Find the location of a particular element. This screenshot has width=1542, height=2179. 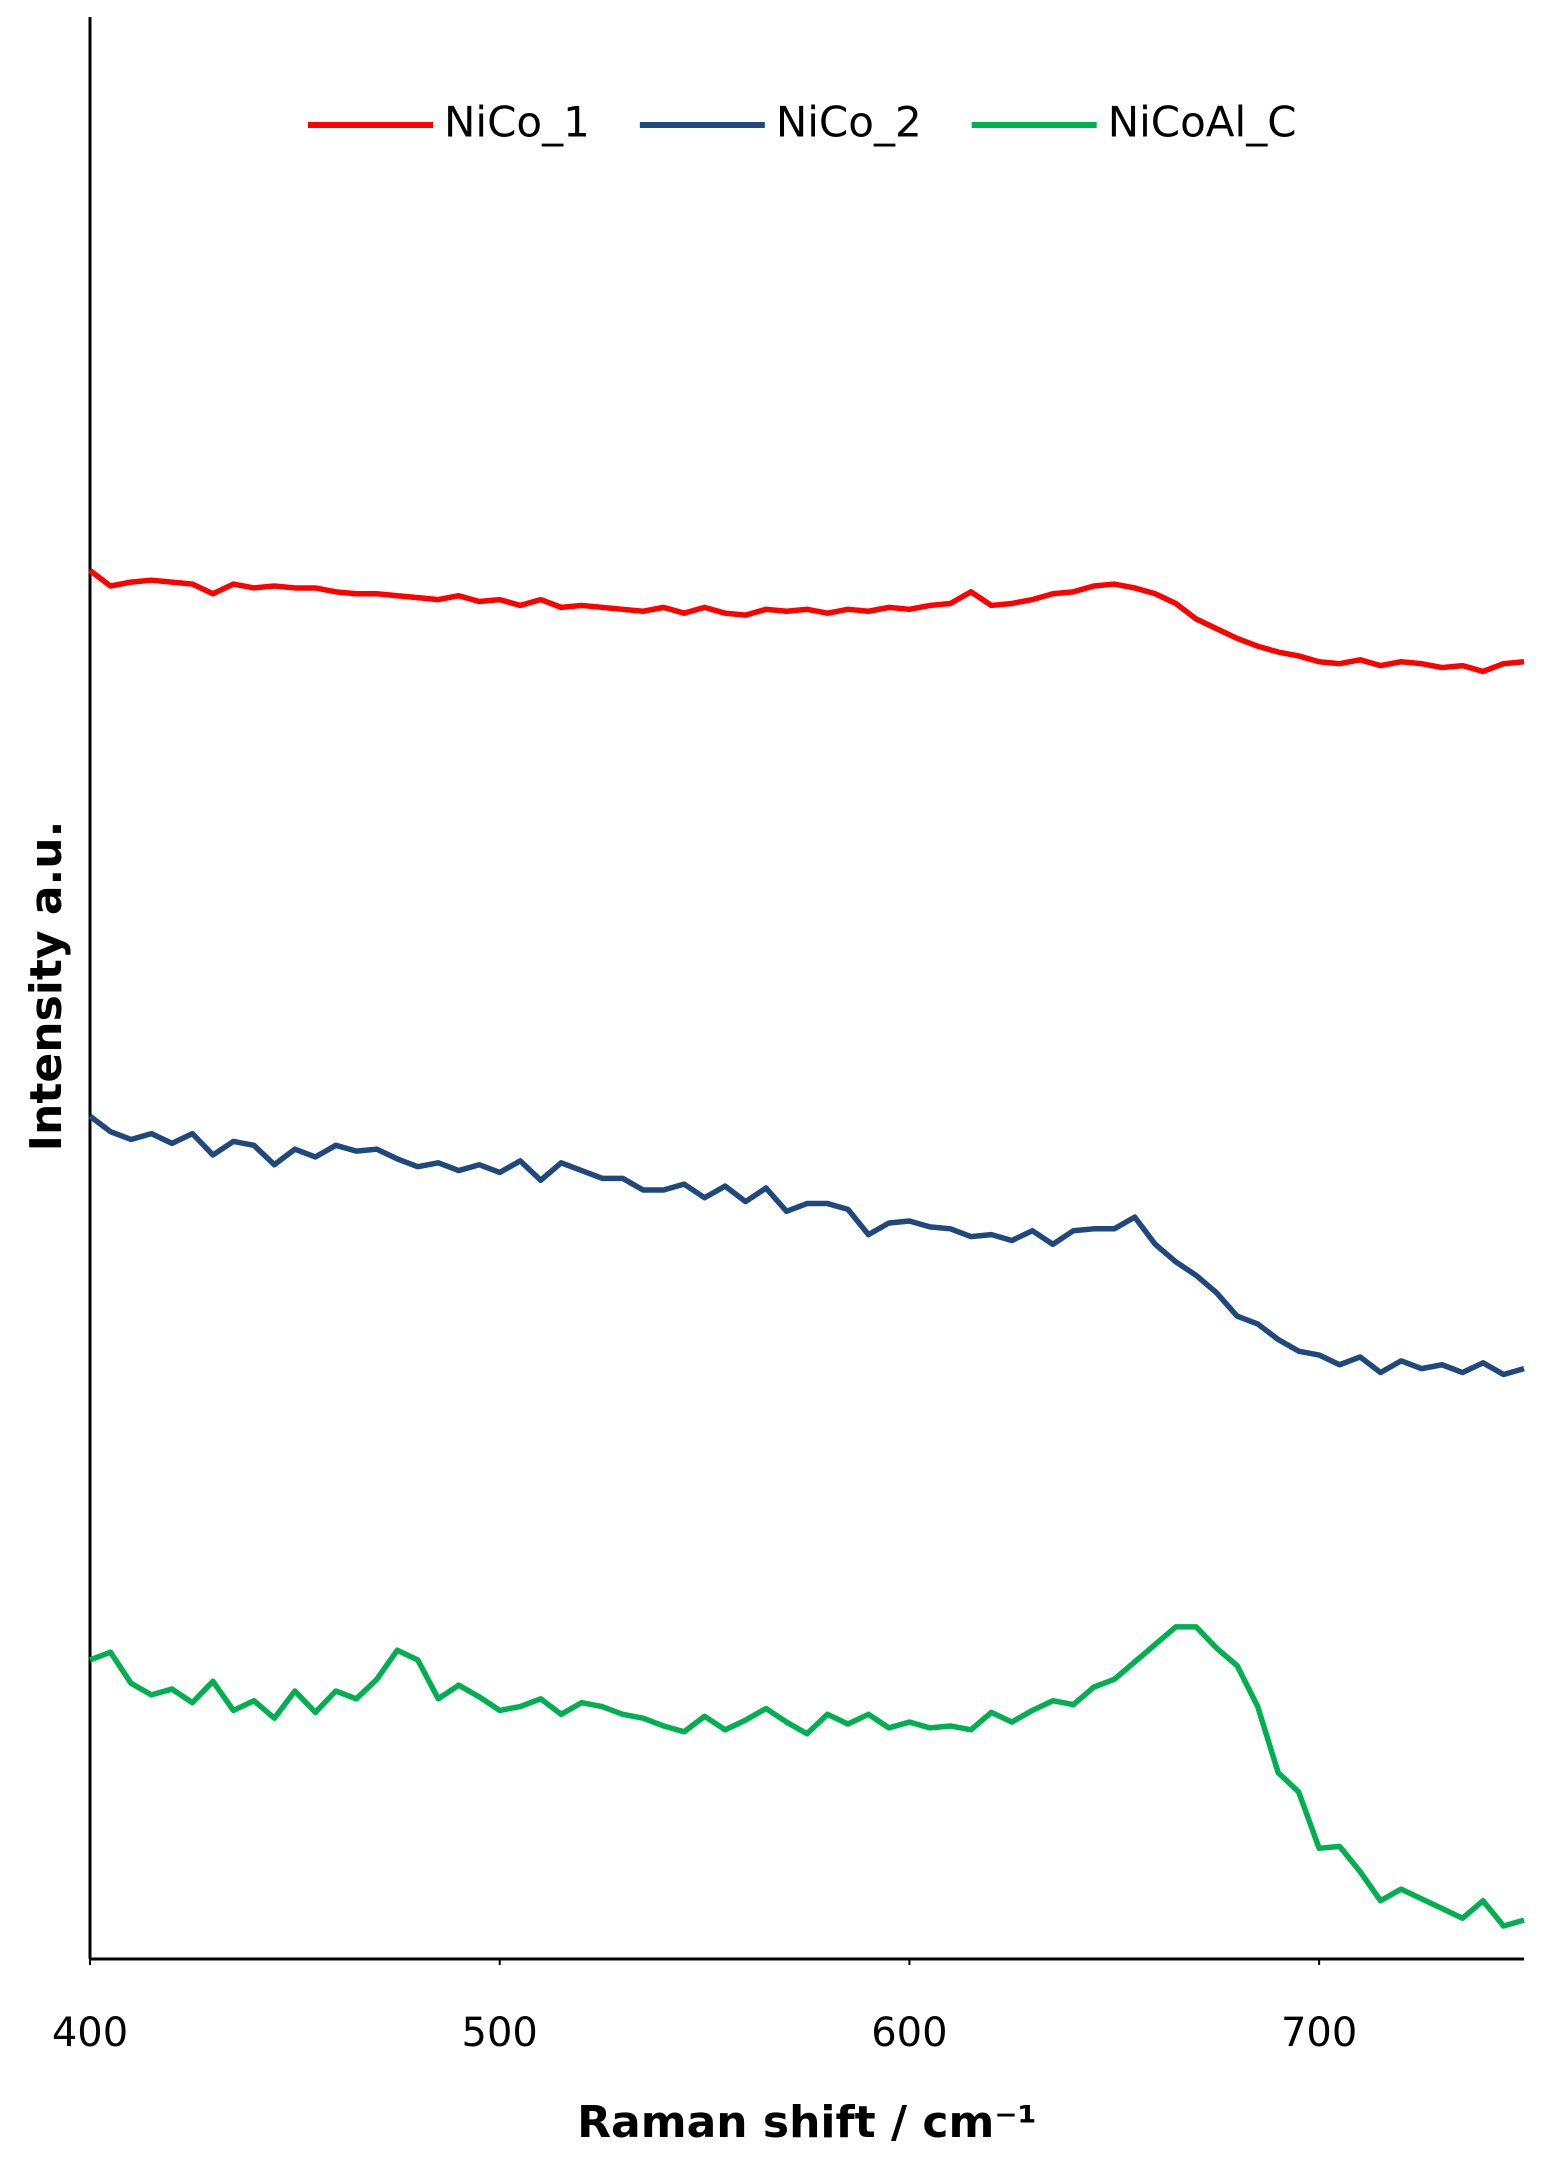

x-tick-label: 400 is located at coordinates (90, 2033).